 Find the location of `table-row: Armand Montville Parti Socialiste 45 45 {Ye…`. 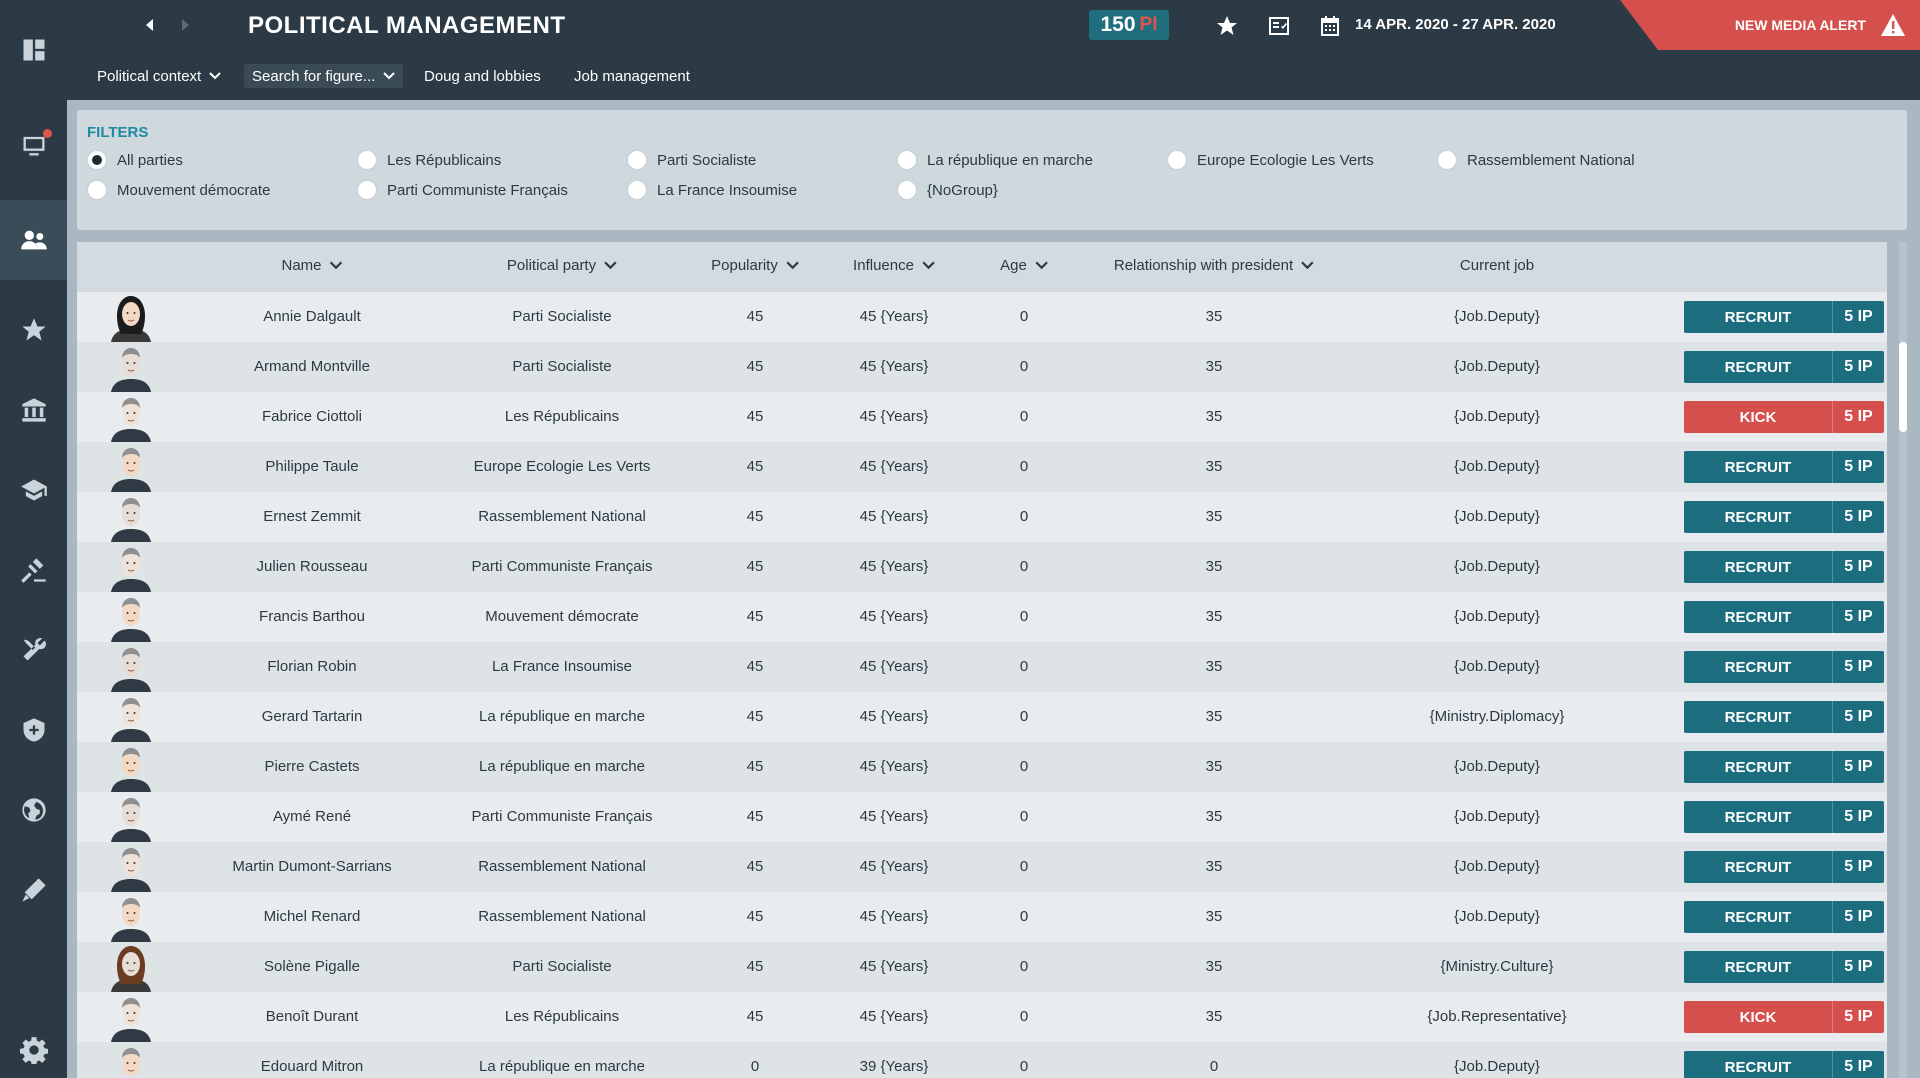

table-row: Armand Montville Parti Socialiste 45 45 {Ye… is located at coordinates (982, 367).